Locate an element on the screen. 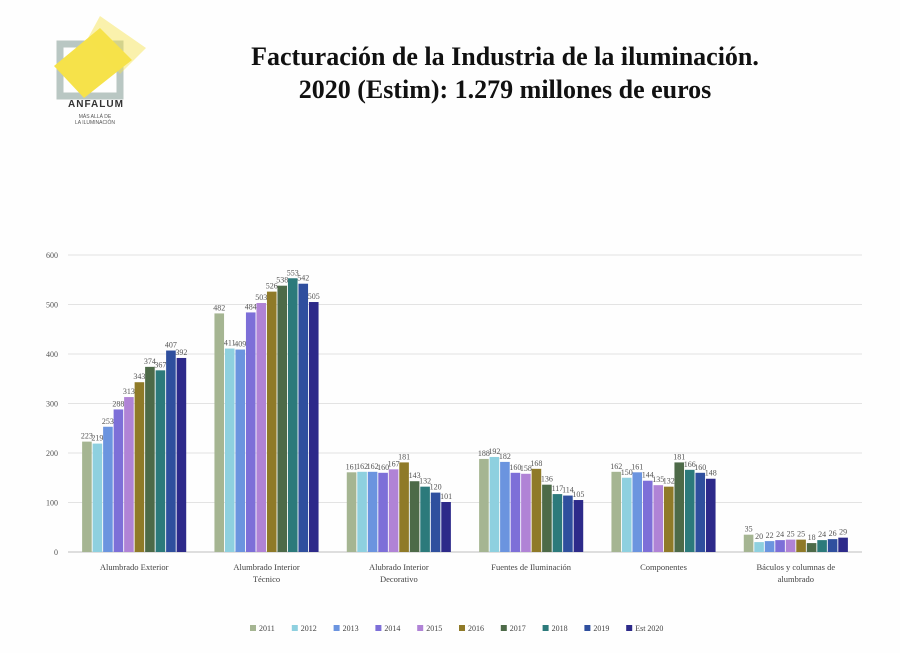  data-label: 313 is located at coordinates (129, 391).